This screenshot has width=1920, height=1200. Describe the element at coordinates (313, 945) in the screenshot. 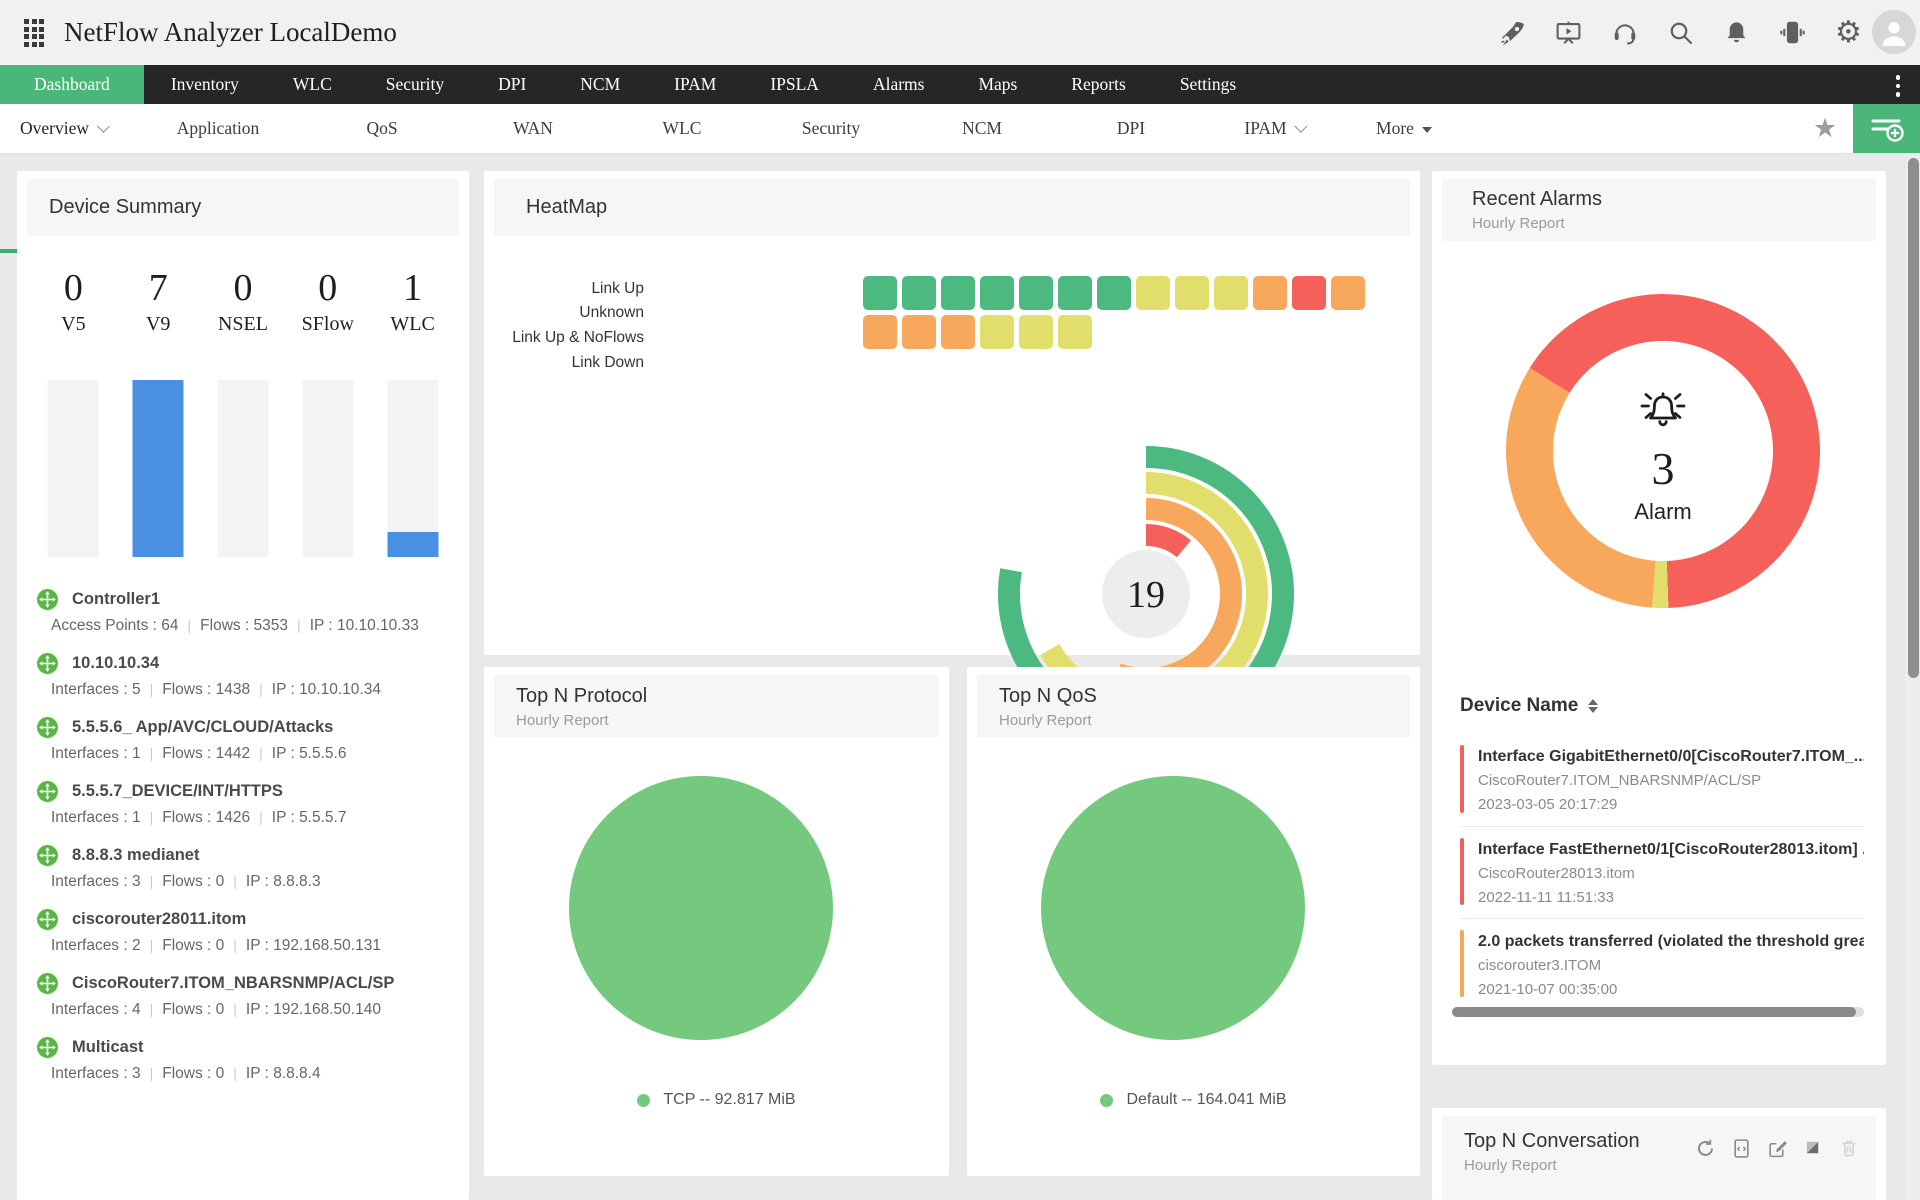

I see `device-field-ip: IP : 192.168.50.131` at that location.